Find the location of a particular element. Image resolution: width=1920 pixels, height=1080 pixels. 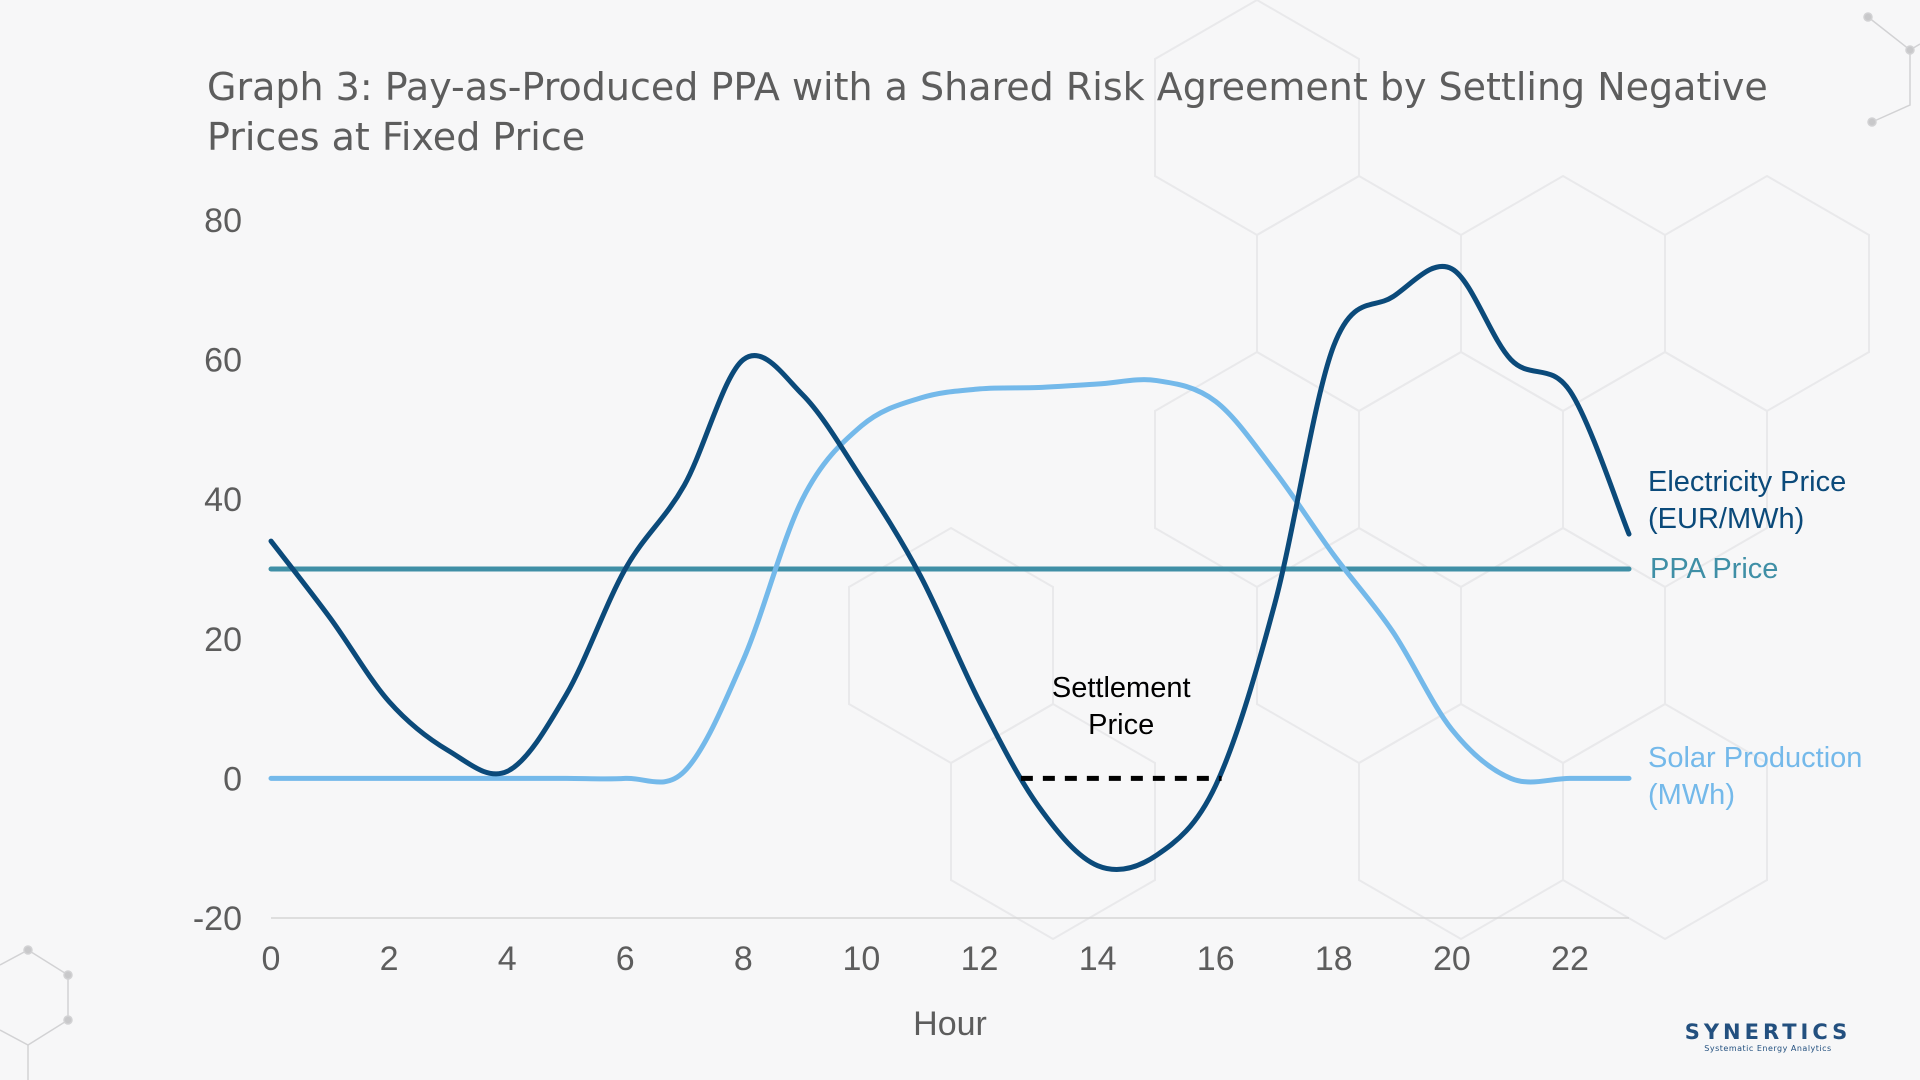

x-tick-label: 8 is located at coordinates (743, 959).